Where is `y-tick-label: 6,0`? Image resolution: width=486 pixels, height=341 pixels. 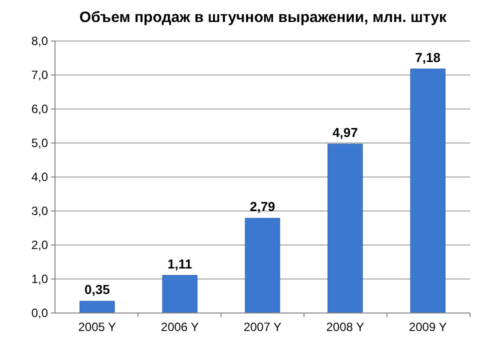
y-tick-label: 6,0 is located at coordinates (39, 109).